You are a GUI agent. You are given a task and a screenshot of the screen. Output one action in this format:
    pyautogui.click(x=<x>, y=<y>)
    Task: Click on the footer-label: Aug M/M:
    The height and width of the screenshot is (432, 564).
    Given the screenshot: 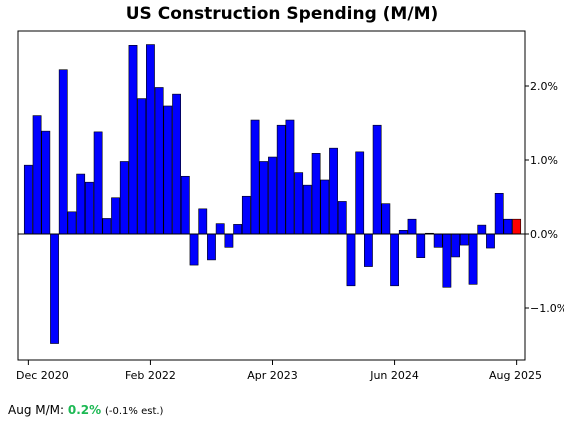 What is the action you would take?
    pyautogui.click(x=36, y=410)
    